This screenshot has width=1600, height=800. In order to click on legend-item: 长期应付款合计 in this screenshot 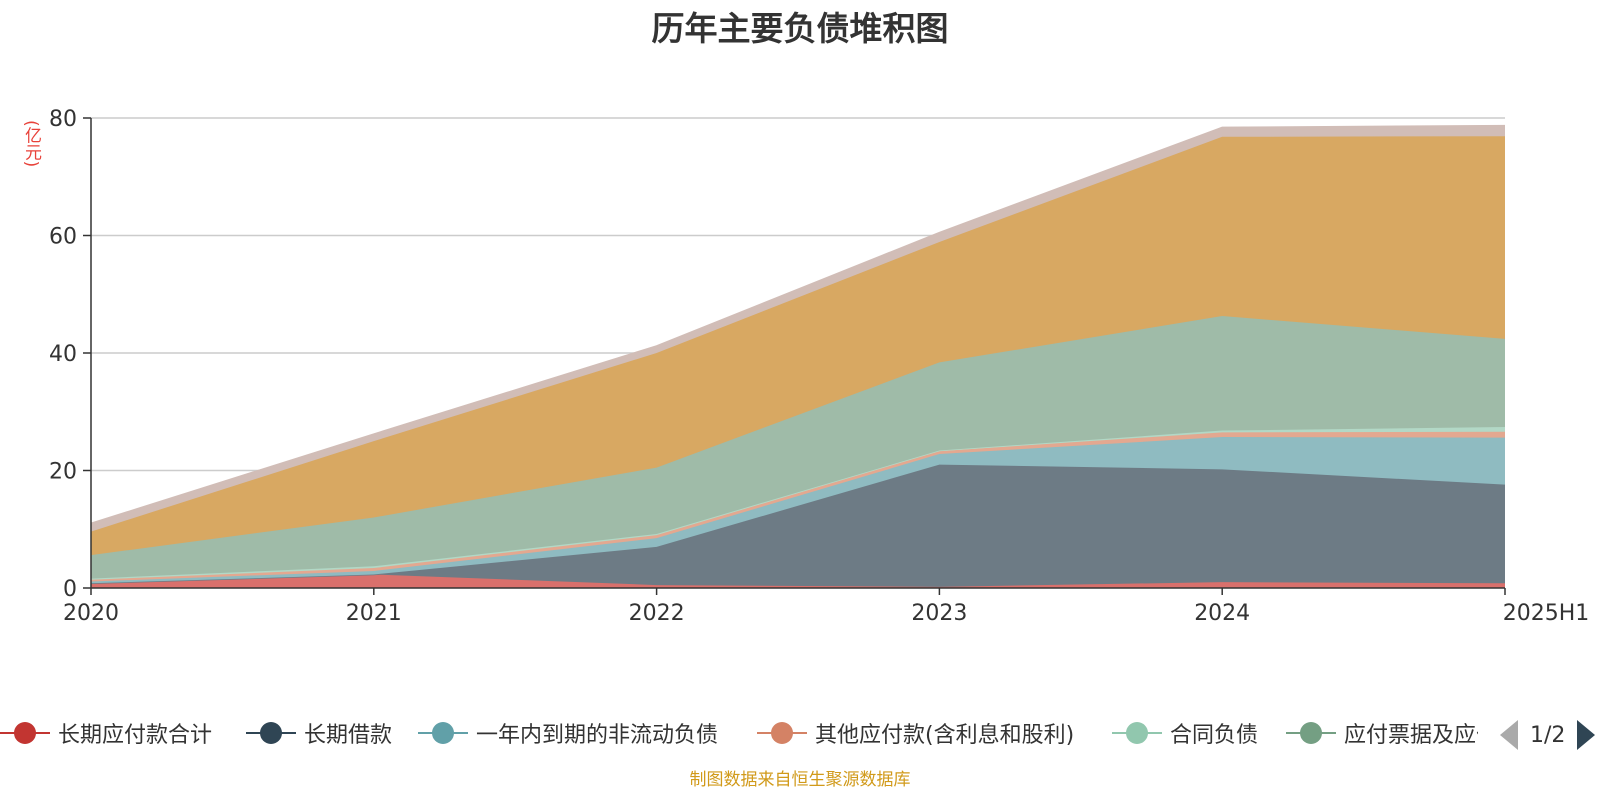, I will do `click(106, 733)`.